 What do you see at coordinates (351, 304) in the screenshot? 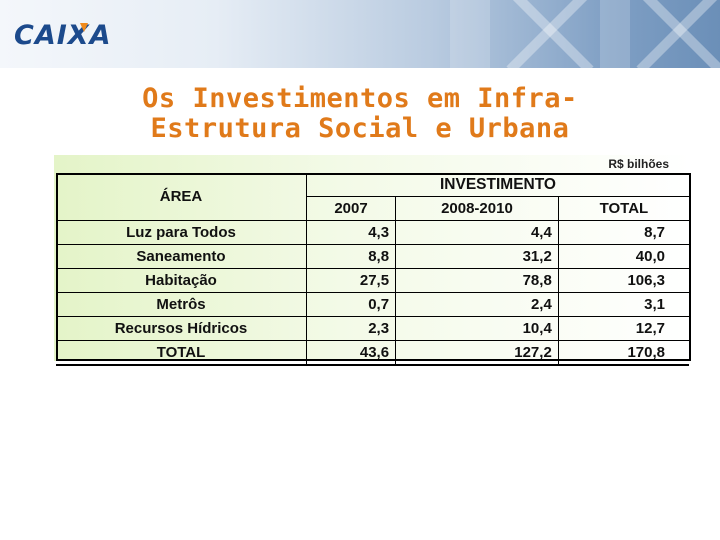
I see `row-value-2007: 0,7` at bounding box center [351, 304].